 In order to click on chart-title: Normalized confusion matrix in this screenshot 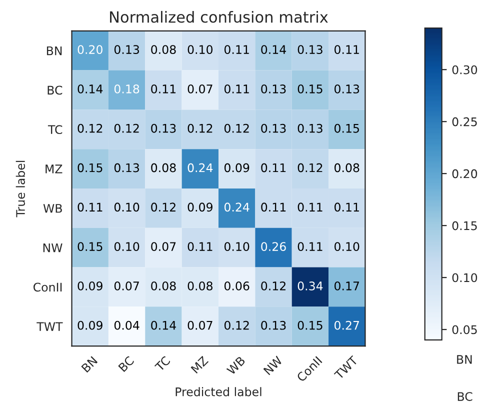, I will do `click(219, 16)`.